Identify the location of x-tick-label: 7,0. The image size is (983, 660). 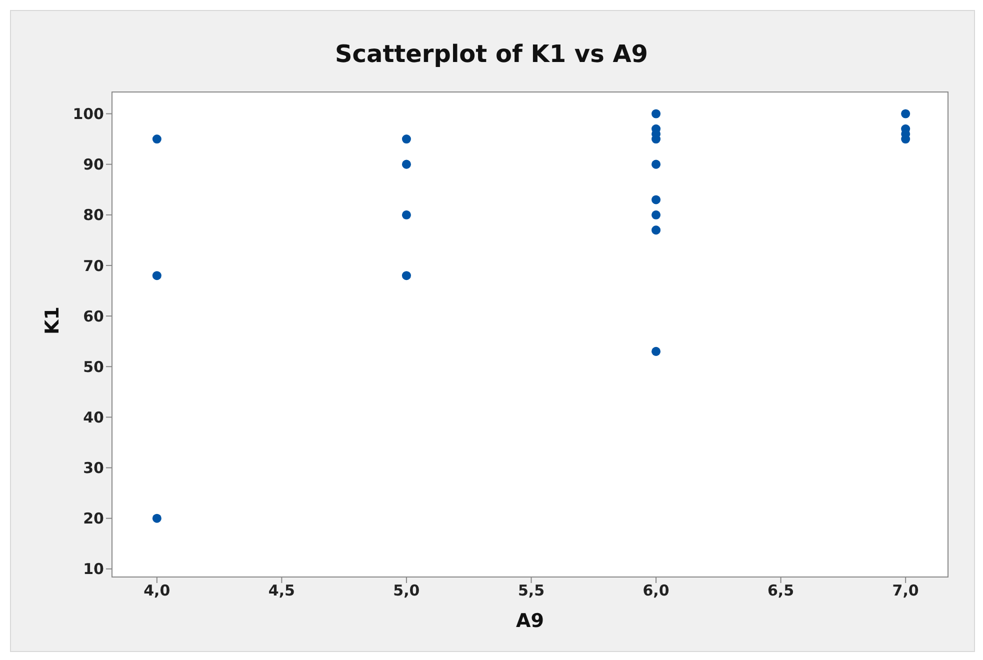
(905, 591).